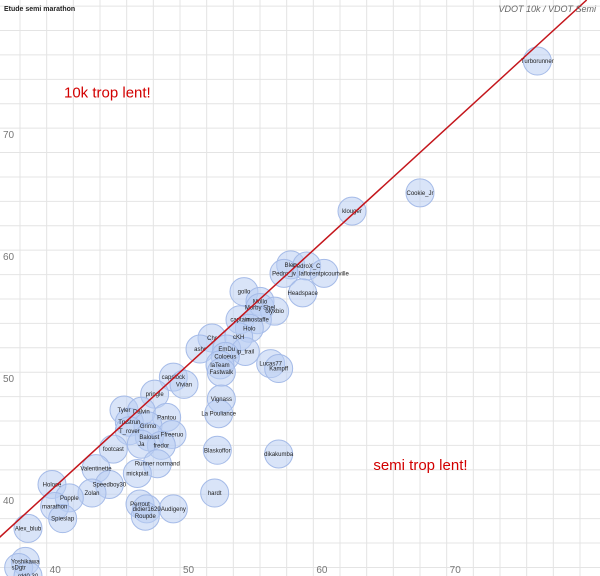 This screenshot has width=600, height=576. Describe the element at coordinates (9, 257) in the screenshot. I see `y-tick-label: 60` at that location.